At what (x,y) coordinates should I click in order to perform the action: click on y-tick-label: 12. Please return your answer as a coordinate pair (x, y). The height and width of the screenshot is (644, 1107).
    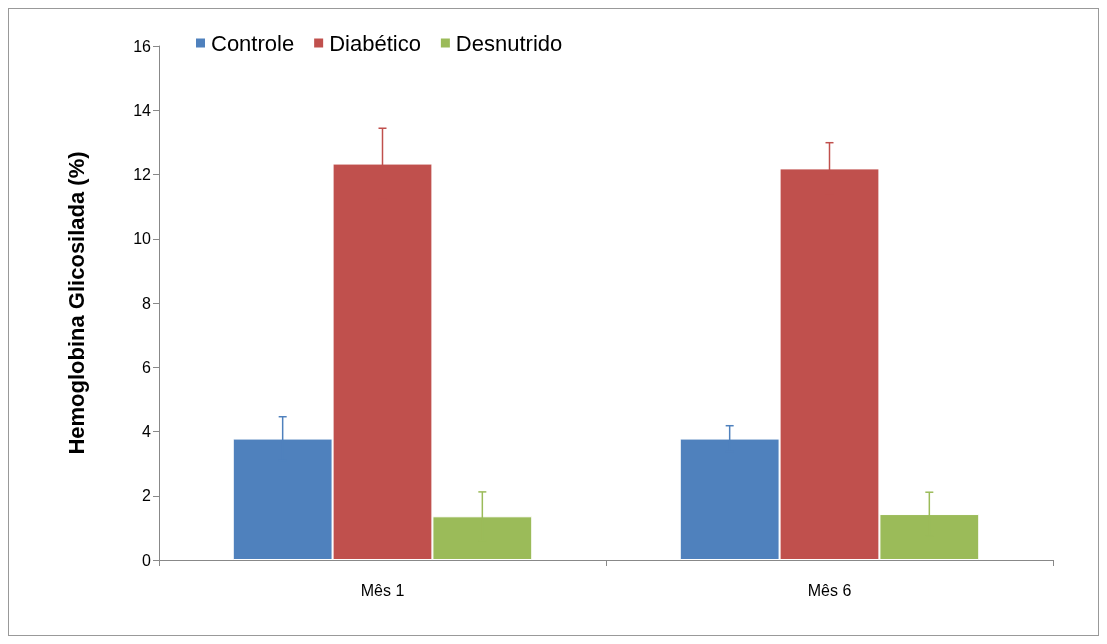
    Looking at the image, I should click on (142, 174).